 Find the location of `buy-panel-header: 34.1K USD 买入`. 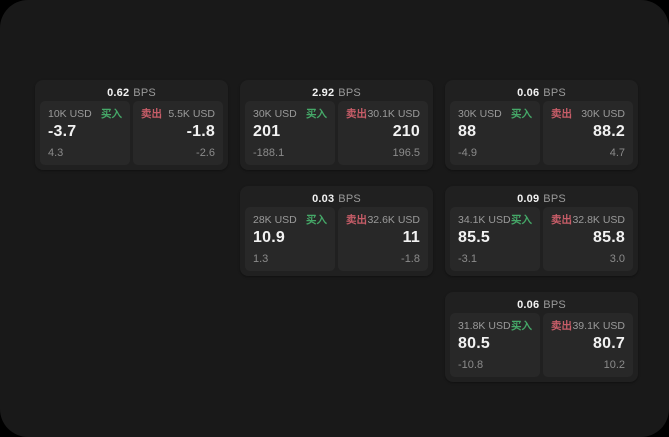

buy-panel-header: 34.1K USD 买入 is located at coordinates (495, 220).